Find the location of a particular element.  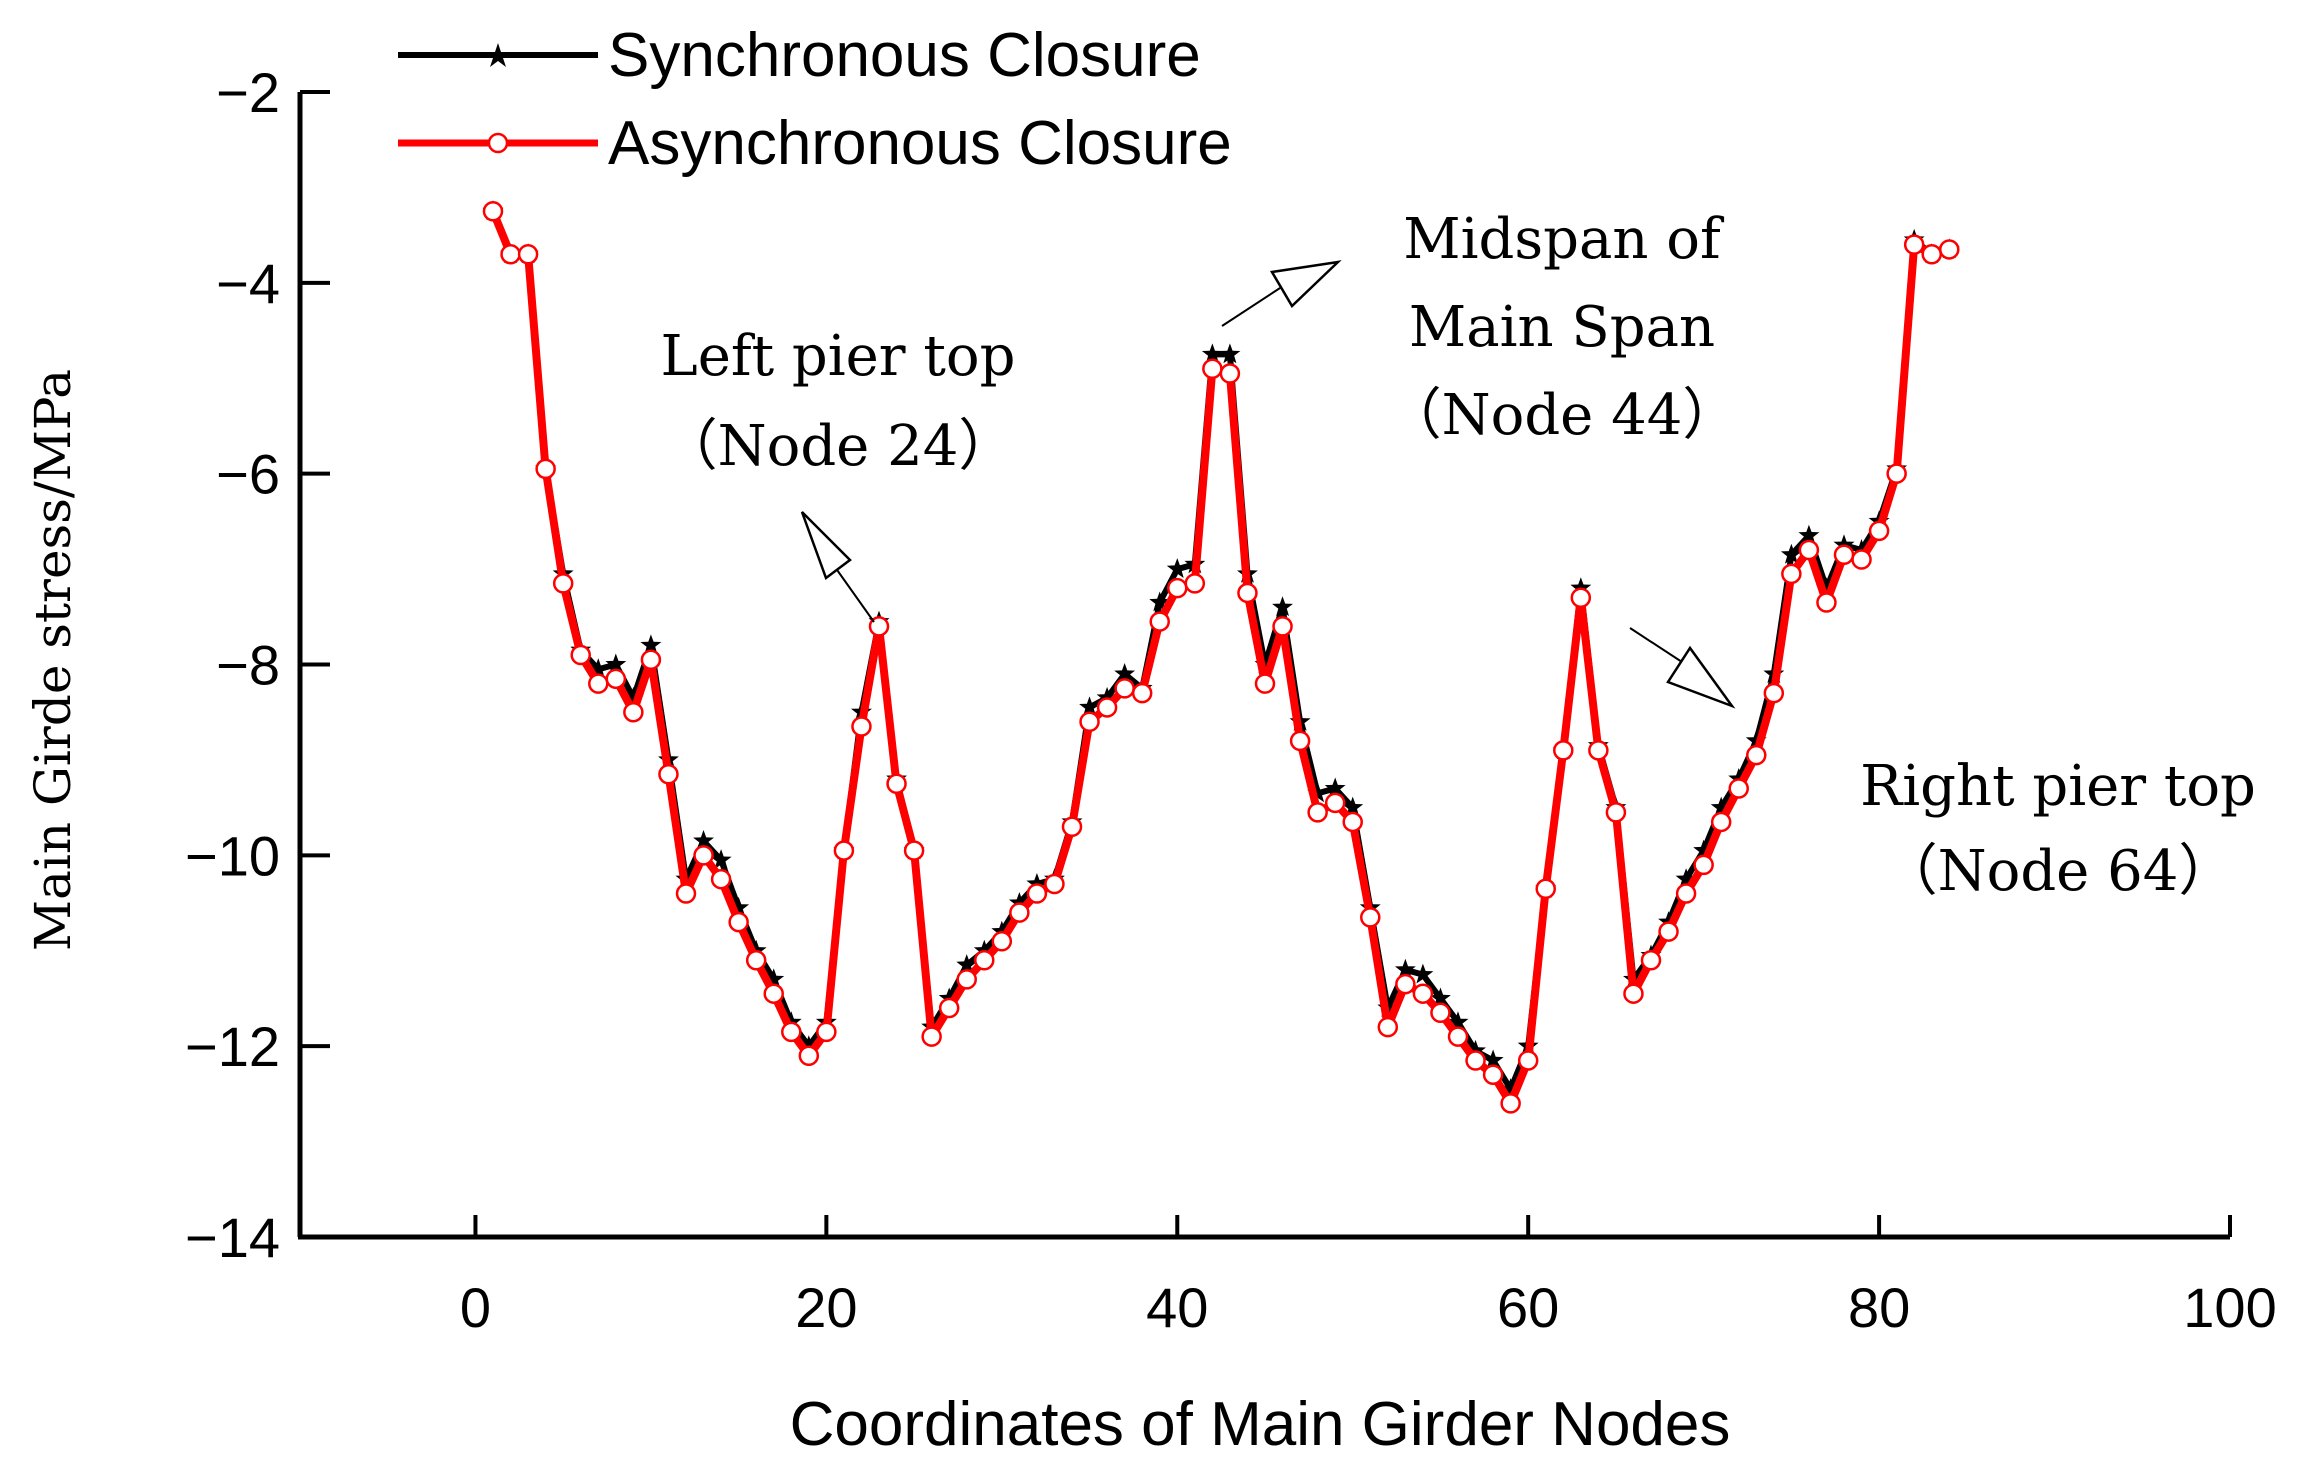

y-axis-ticks: −14 −12 −10 −8 −6 −4 −2 is located at coordinates (257, 665).